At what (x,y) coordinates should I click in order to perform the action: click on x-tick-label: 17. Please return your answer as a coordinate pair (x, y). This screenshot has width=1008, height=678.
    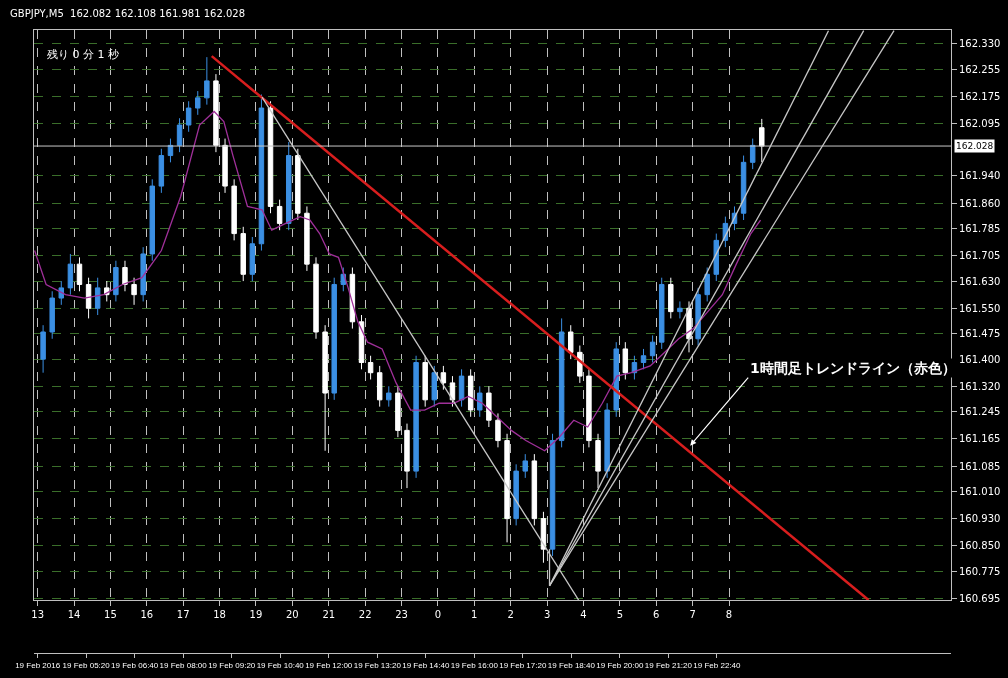
    Looking at the image, I should click on (183, 615).